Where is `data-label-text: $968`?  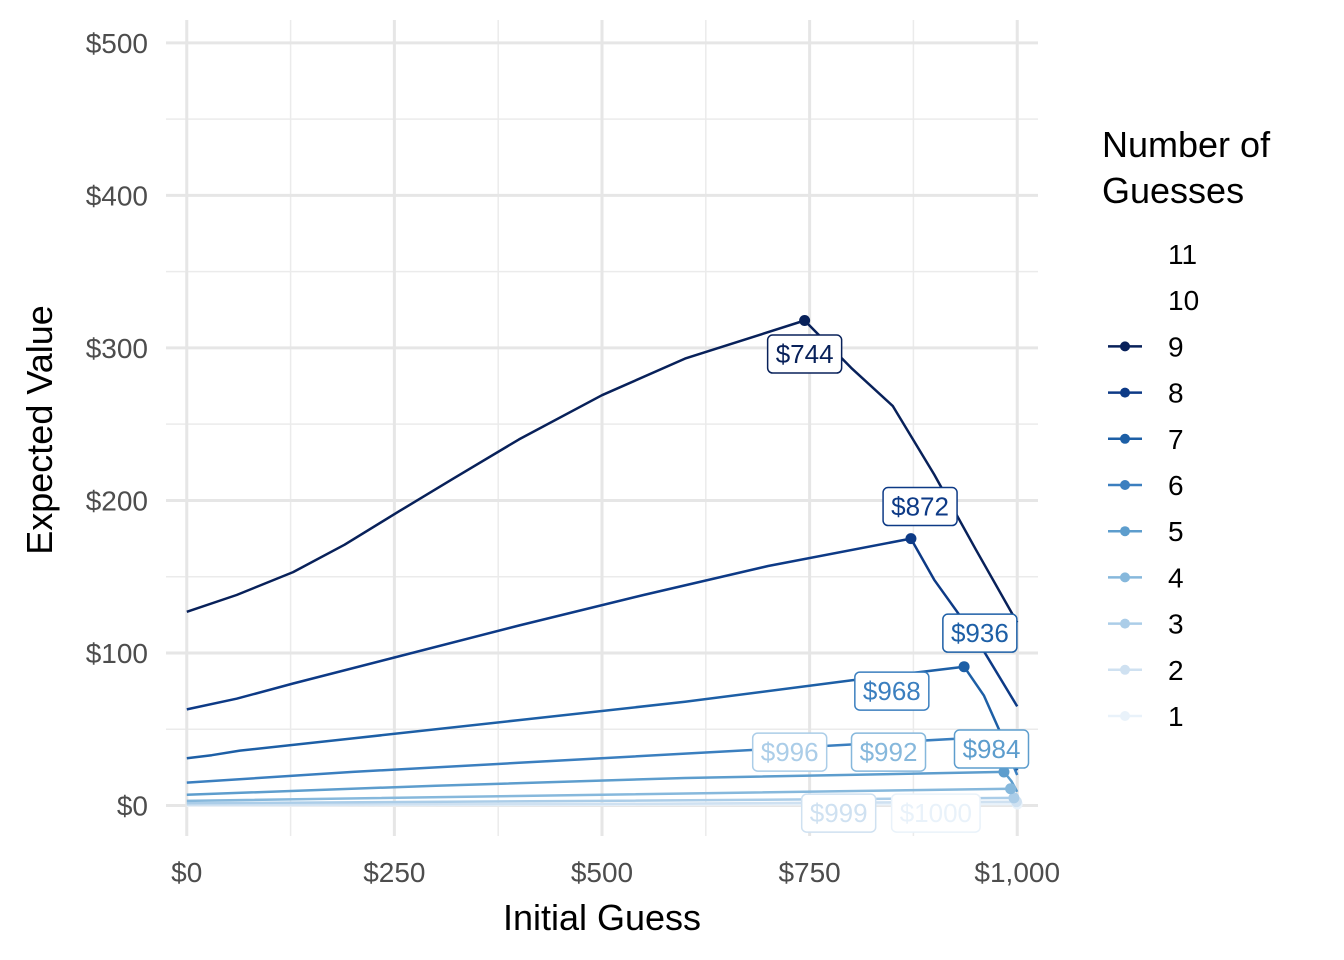 data-label-text: $968 is located at coordinates (892, 691).